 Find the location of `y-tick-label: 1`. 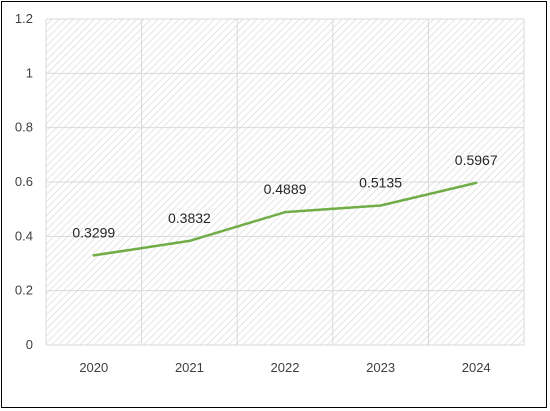

y-tick-label: 1 is located at coordinates (29, 72).